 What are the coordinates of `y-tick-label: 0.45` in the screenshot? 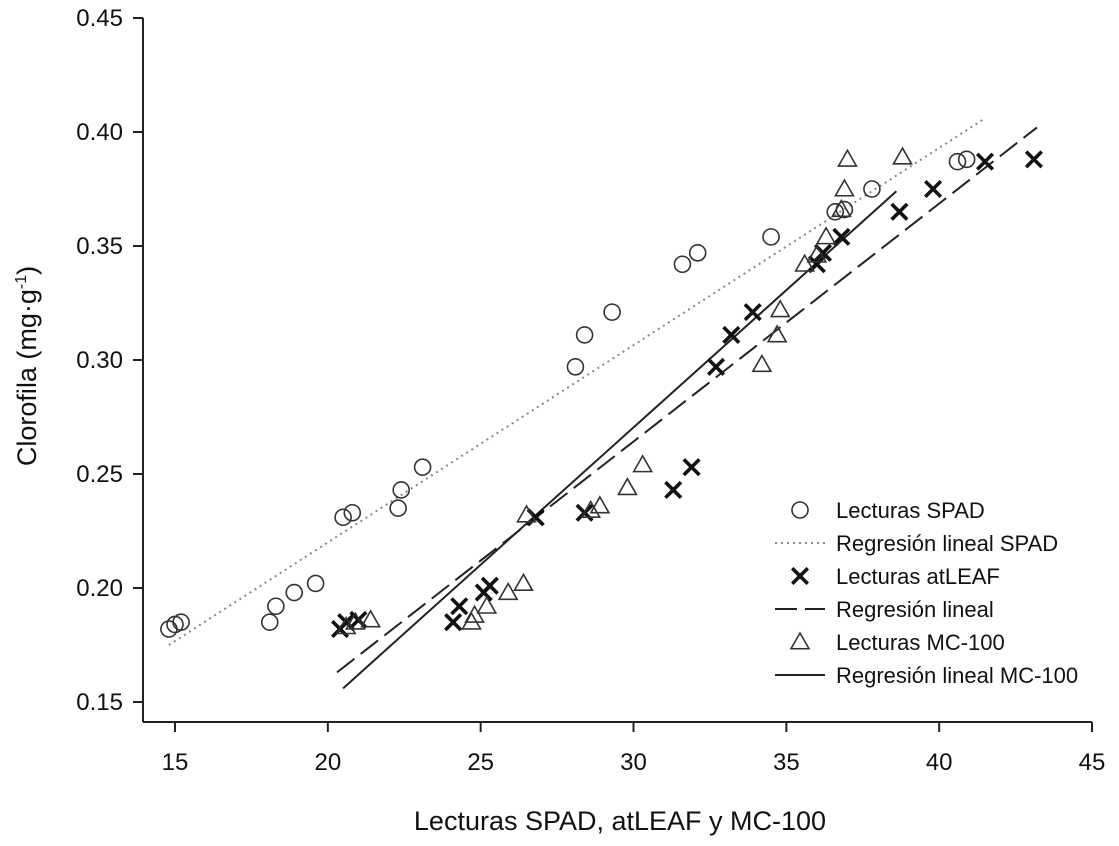 It's located at (99, 18).